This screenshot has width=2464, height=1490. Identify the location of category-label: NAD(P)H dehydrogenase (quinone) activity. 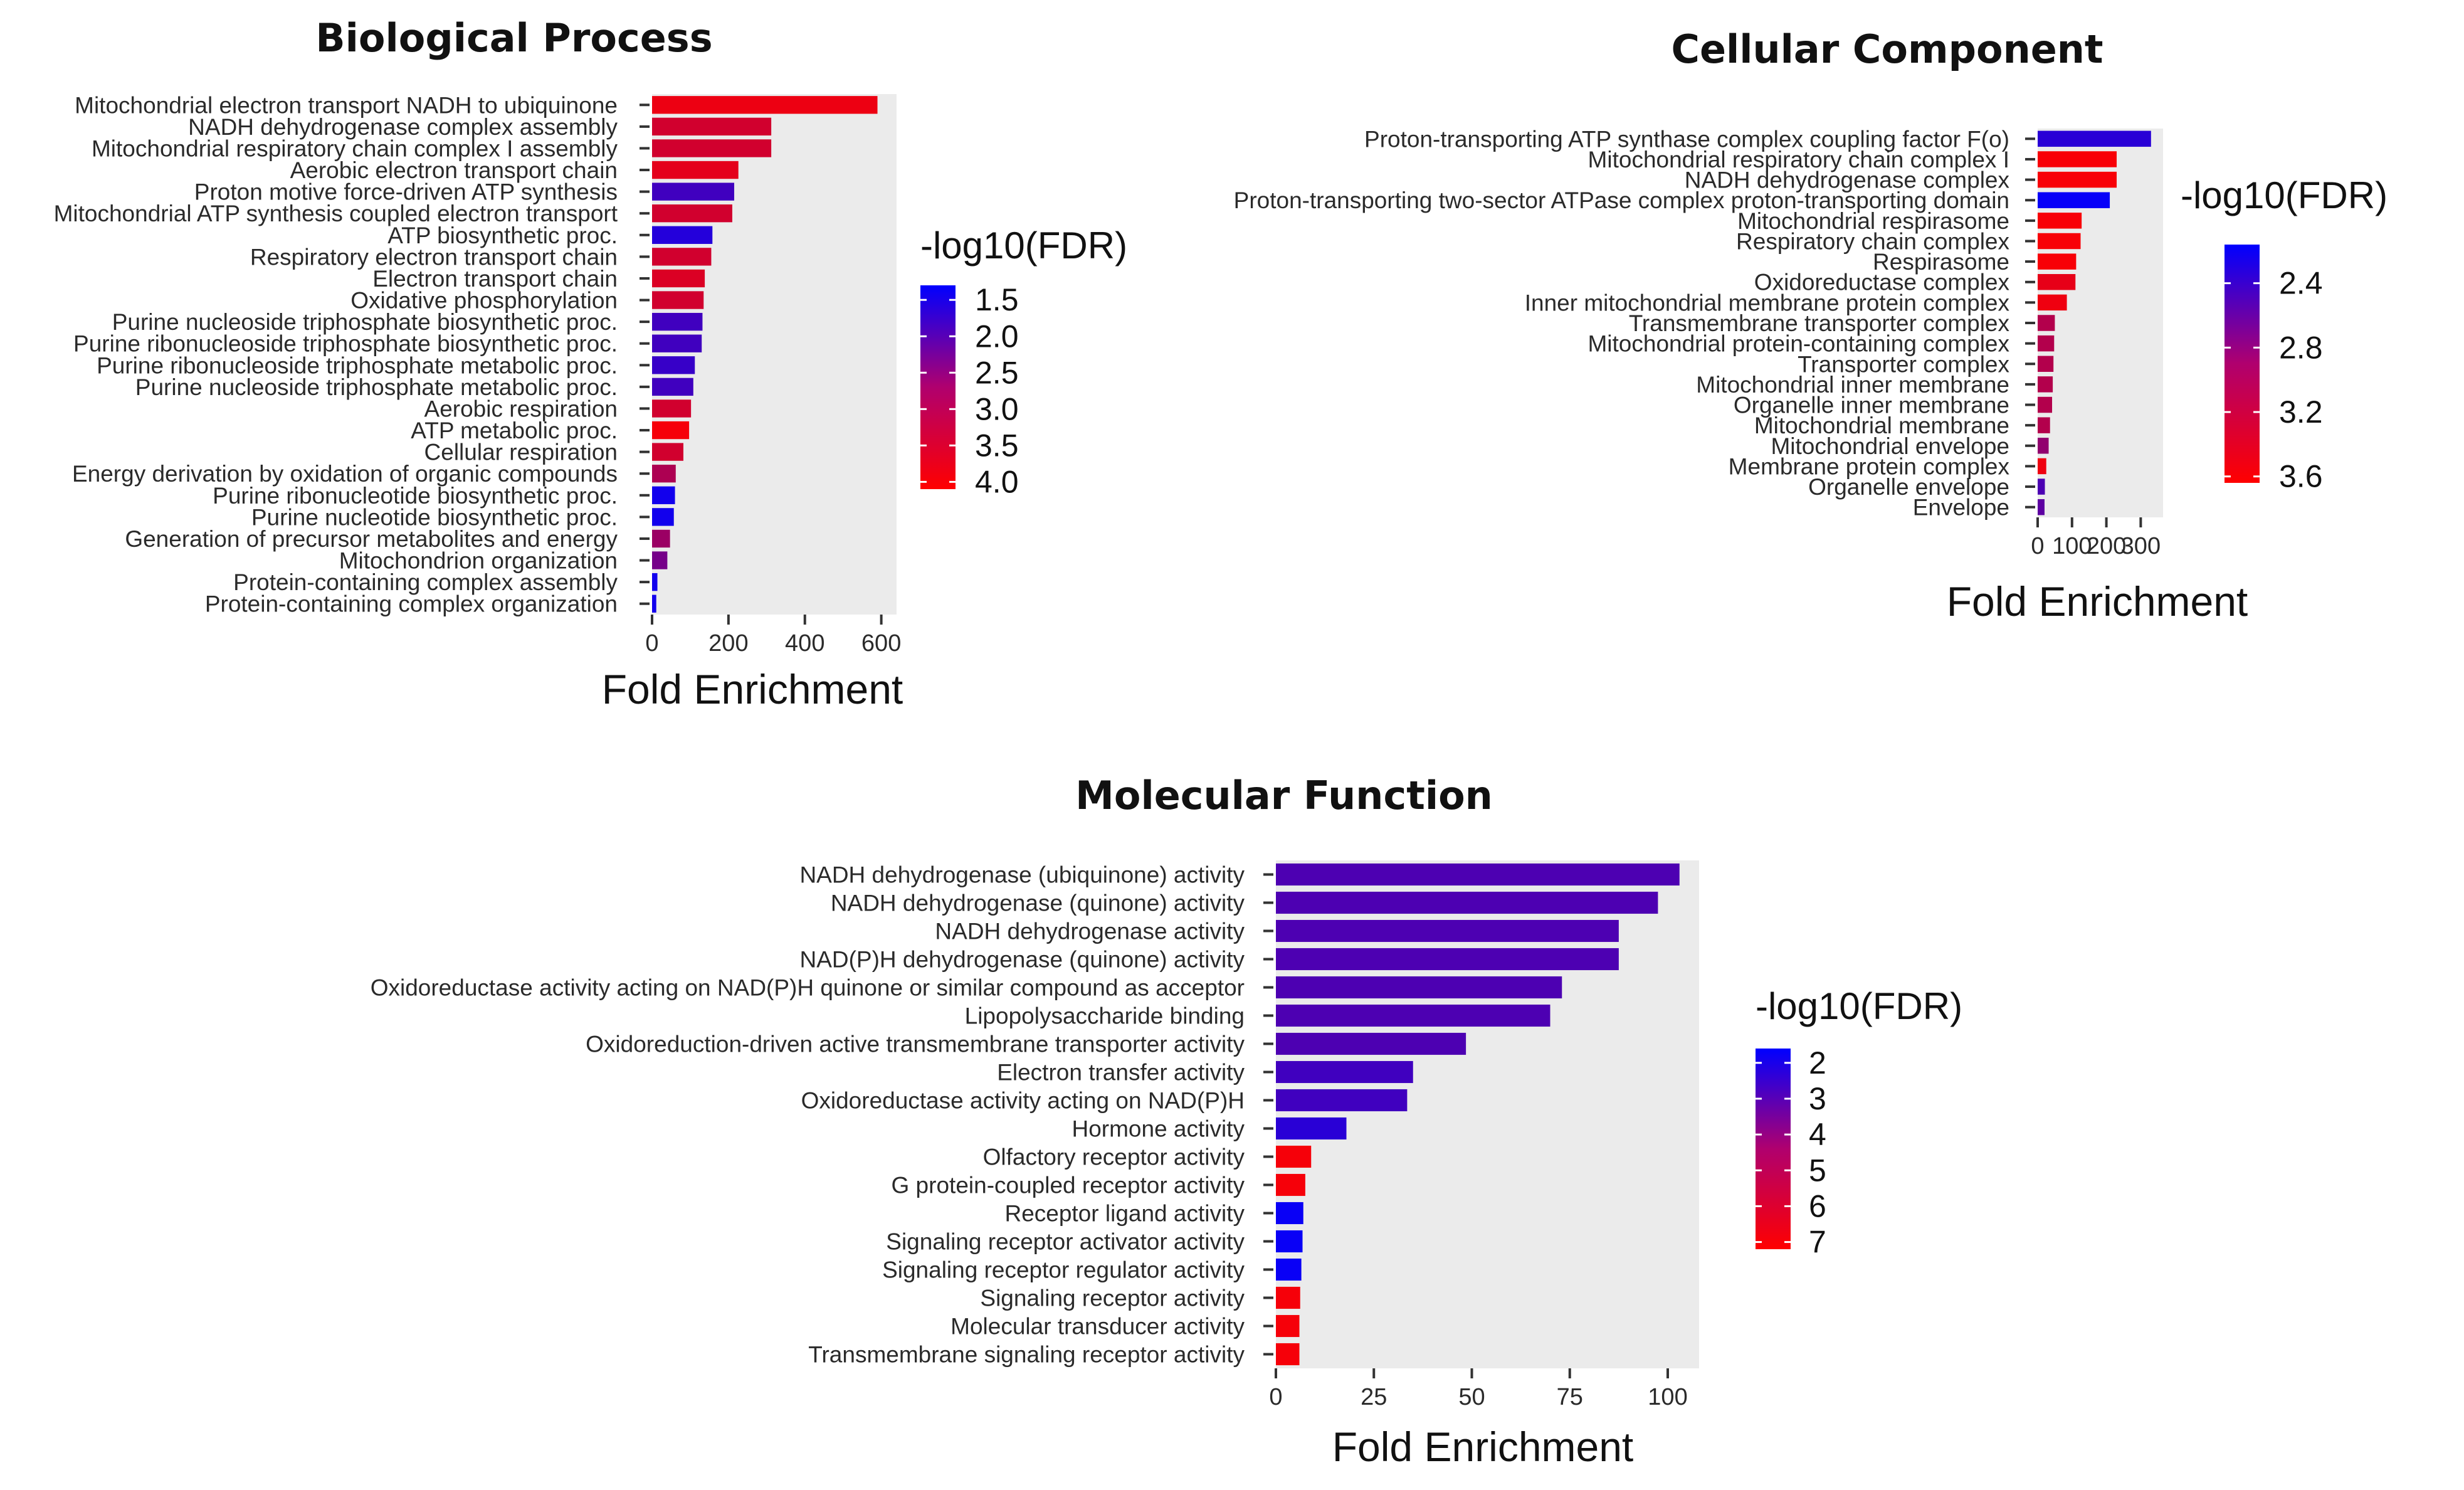
(1022, 960).